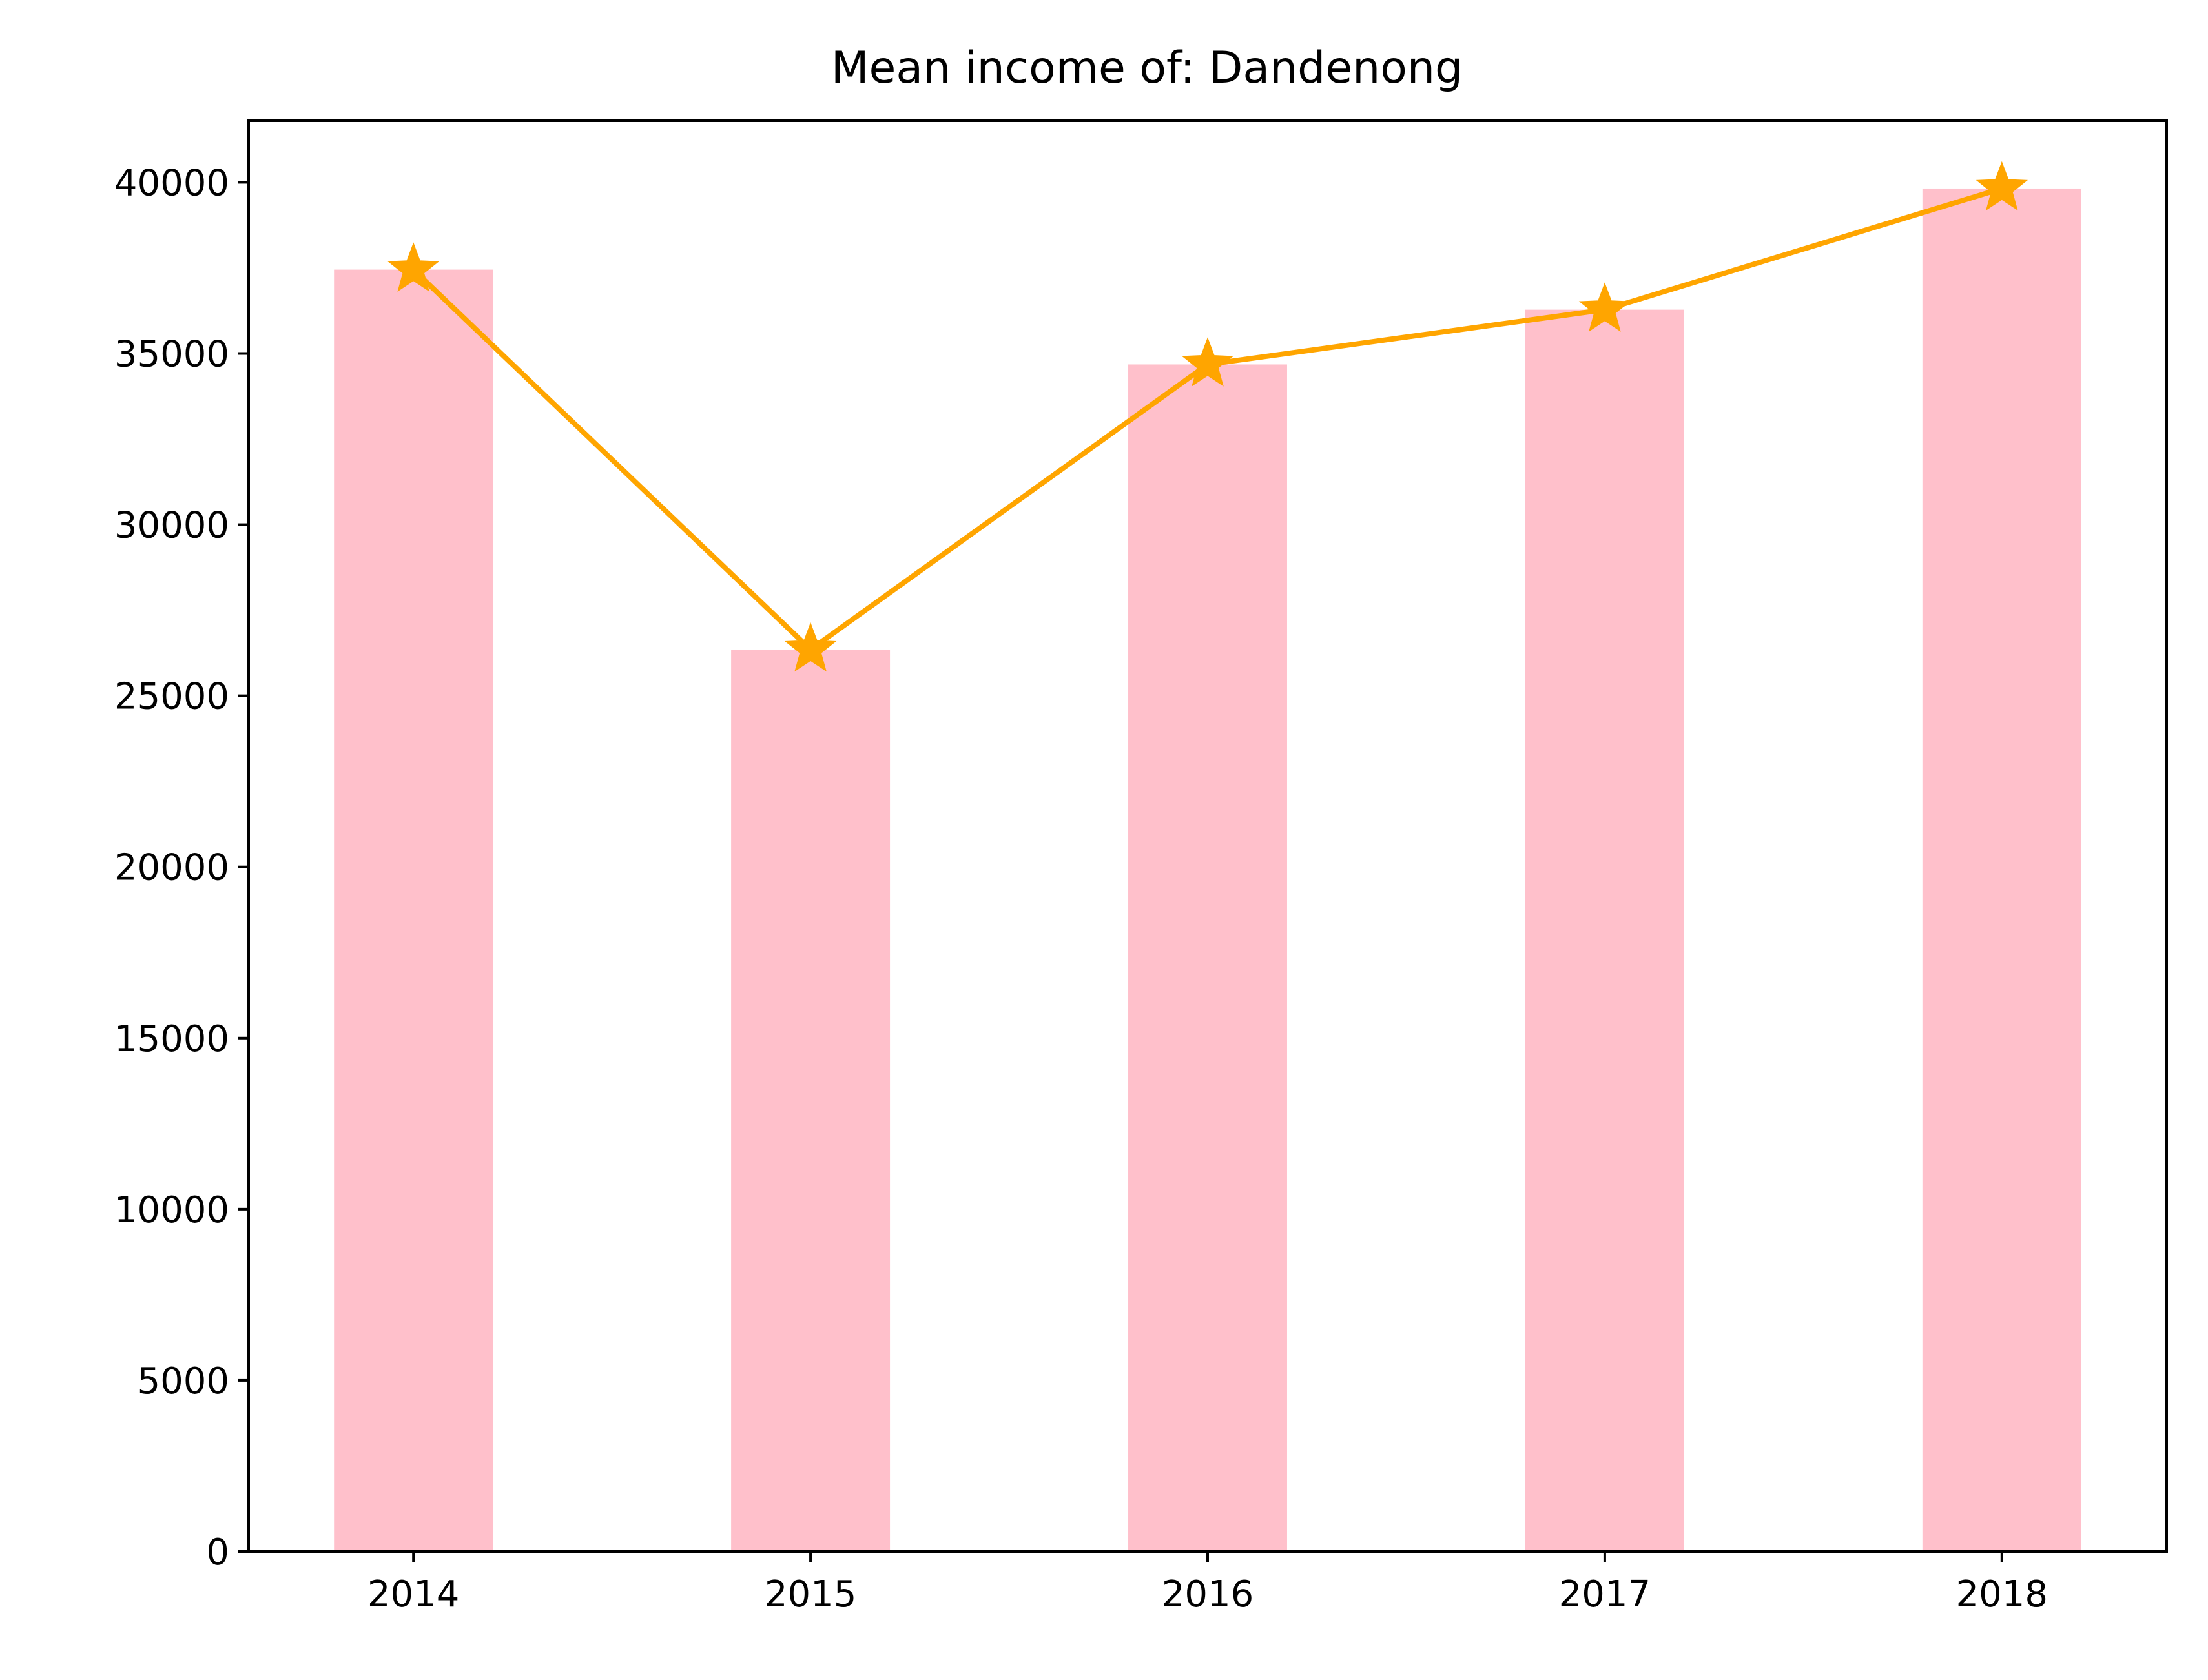 This screenshot has width=2208, height=1680. What do you see at coordinates (171, 868) in the screenshot?
I see `y-tick-label: 20000` at bounding box center [171, 868].